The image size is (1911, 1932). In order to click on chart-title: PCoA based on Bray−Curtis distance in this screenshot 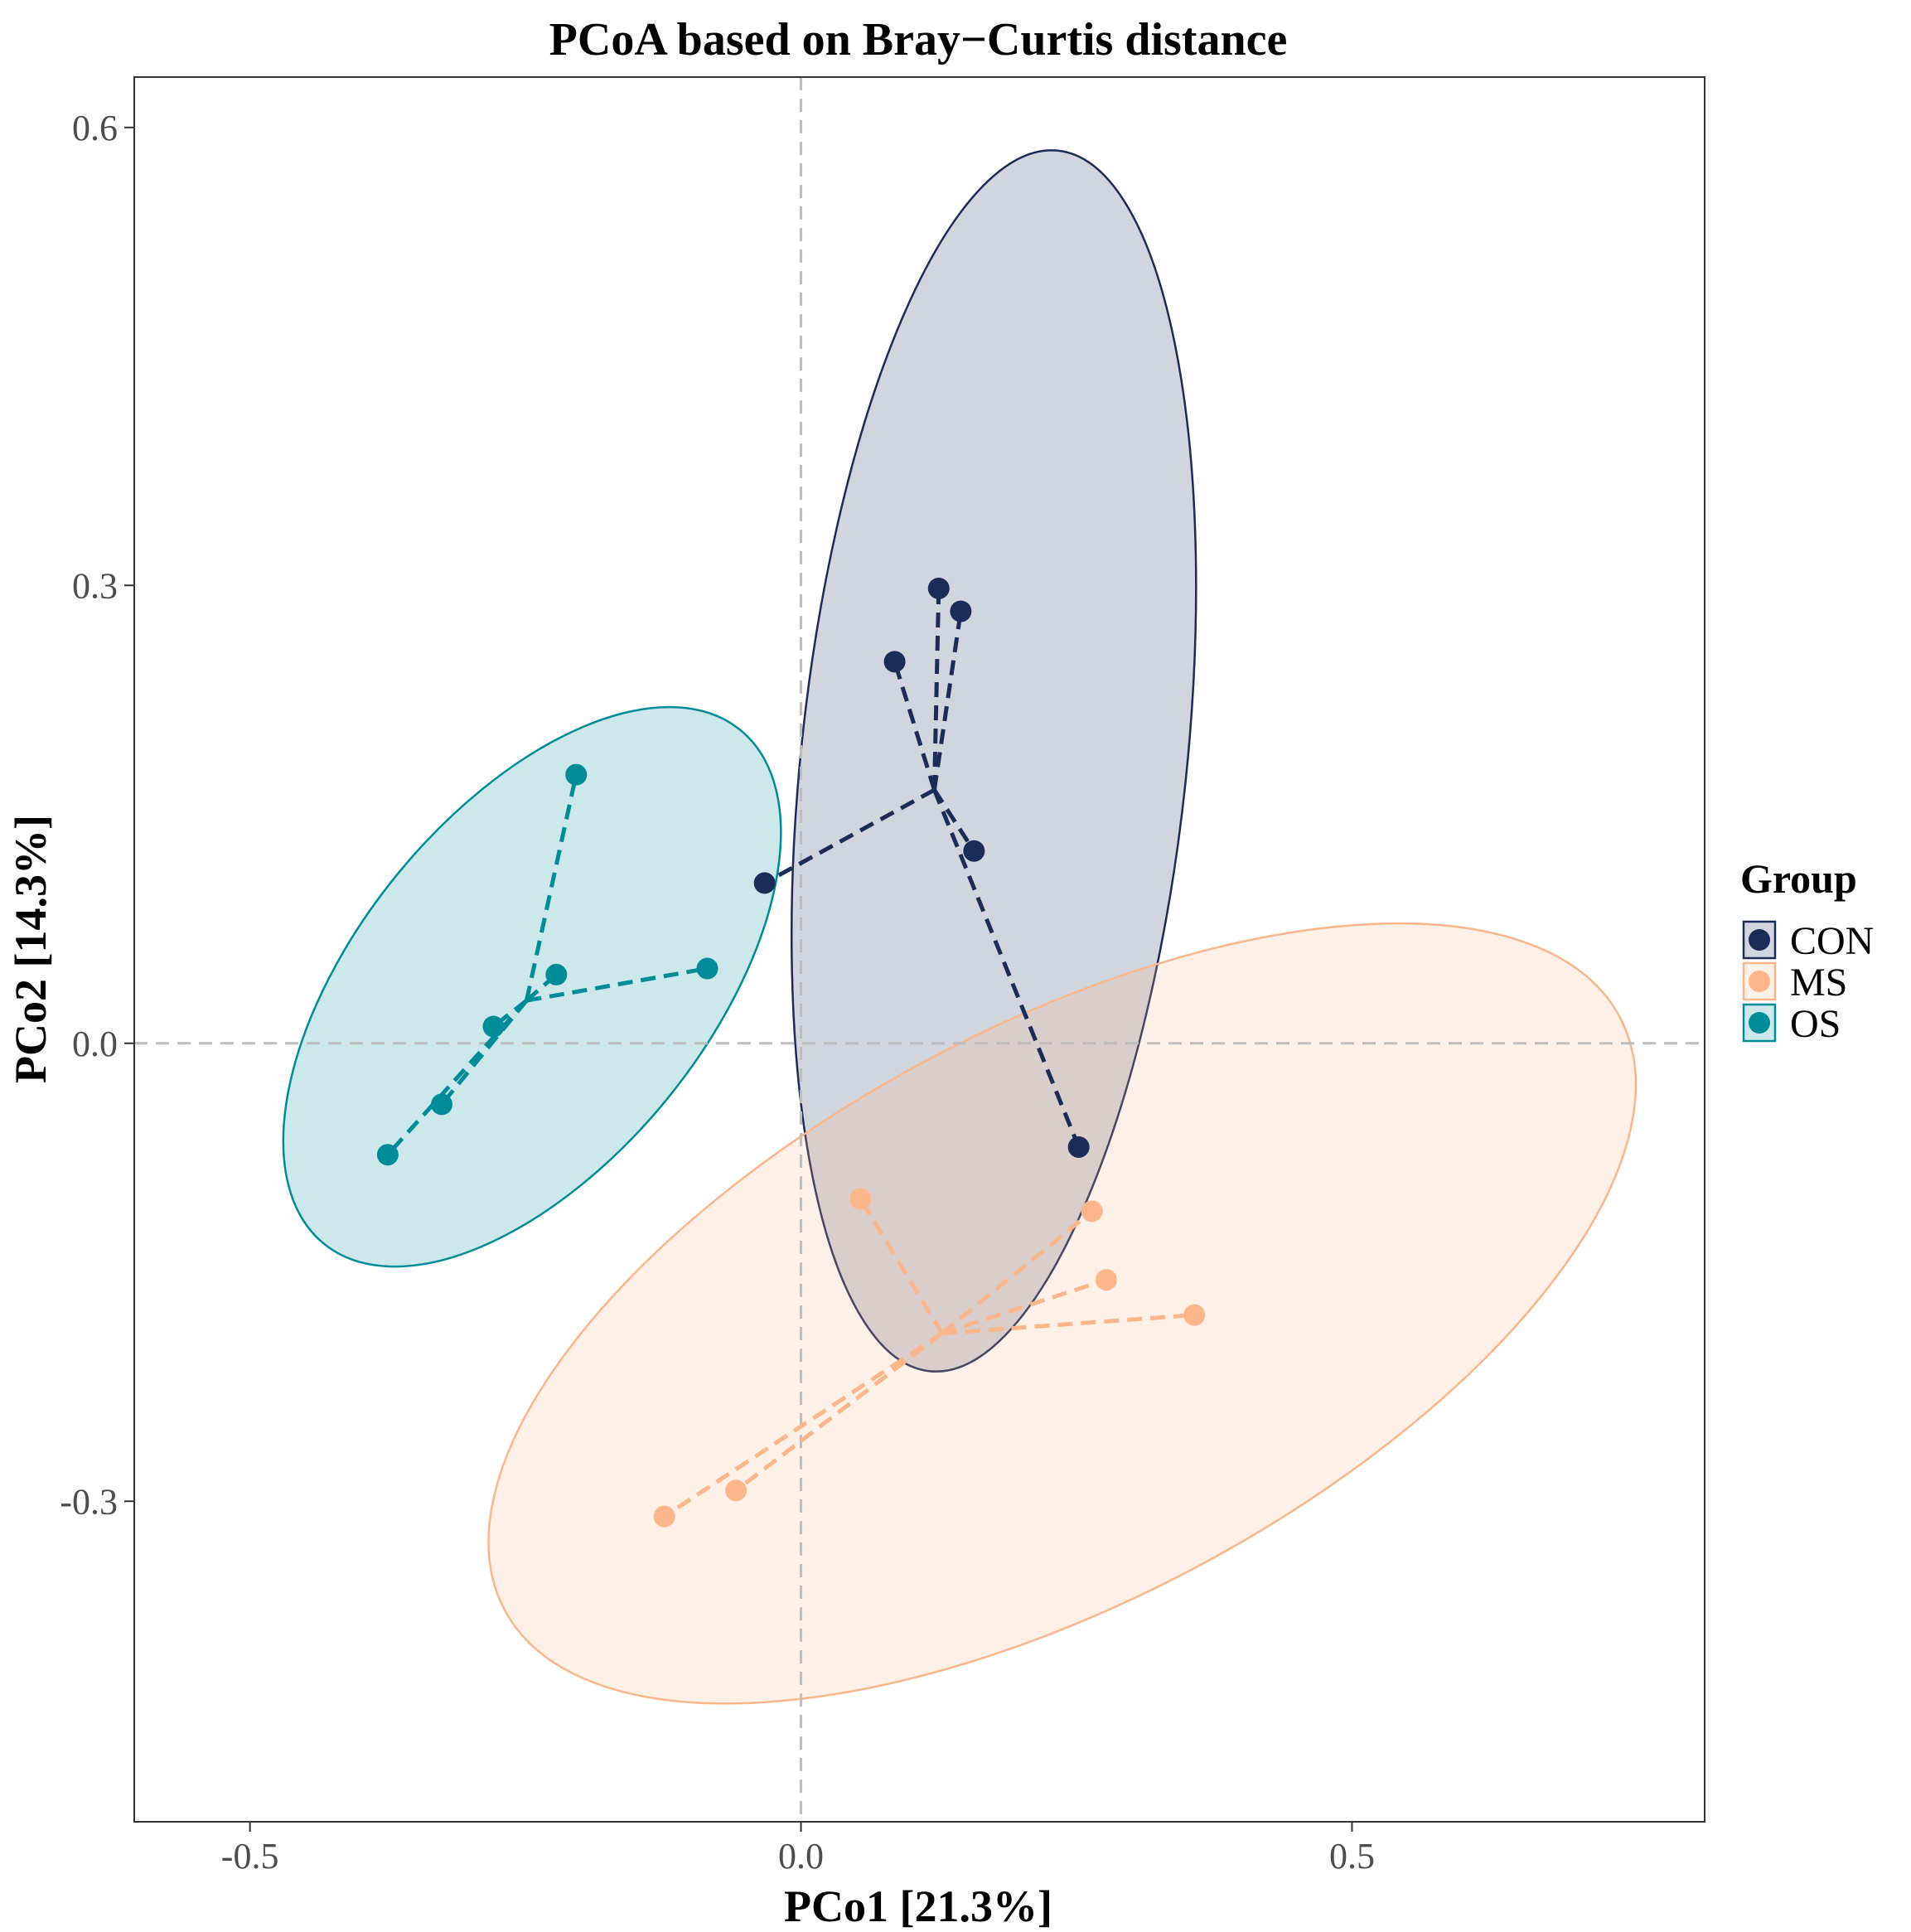, I will do `click(918, 39)`.